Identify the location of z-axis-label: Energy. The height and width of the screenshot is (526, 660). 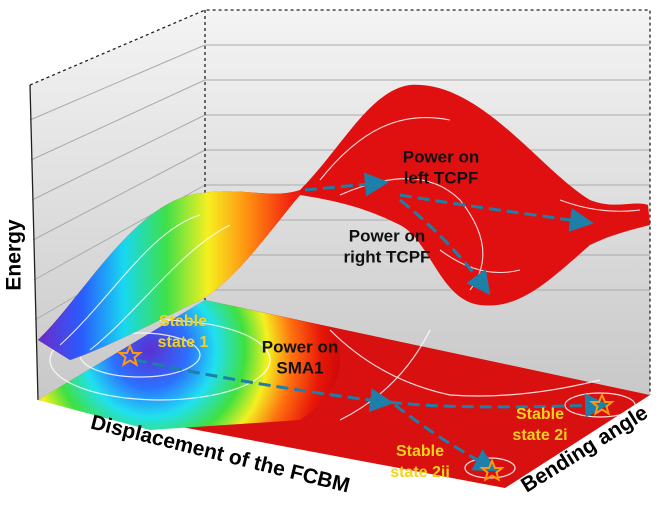
(14, 255).